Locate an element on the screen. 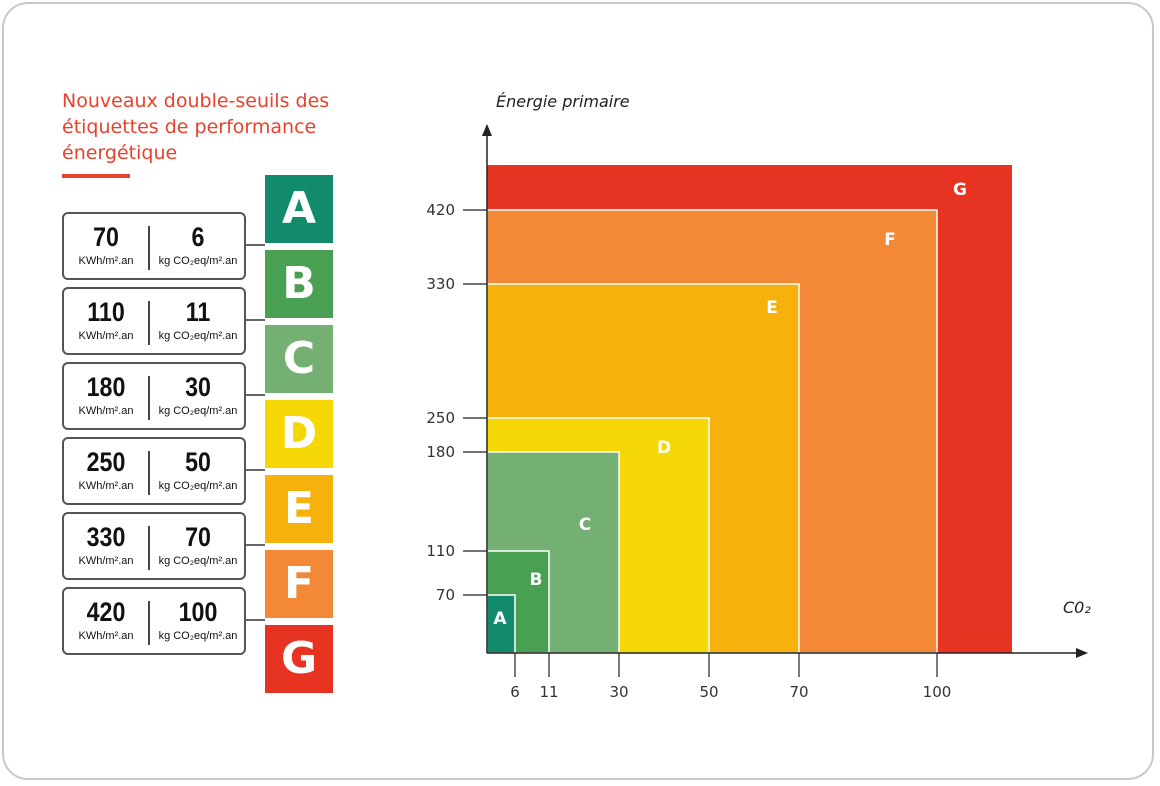  co2-threshold: 100 kg CO₂eq/m².an is located at coordinates (198, 616).